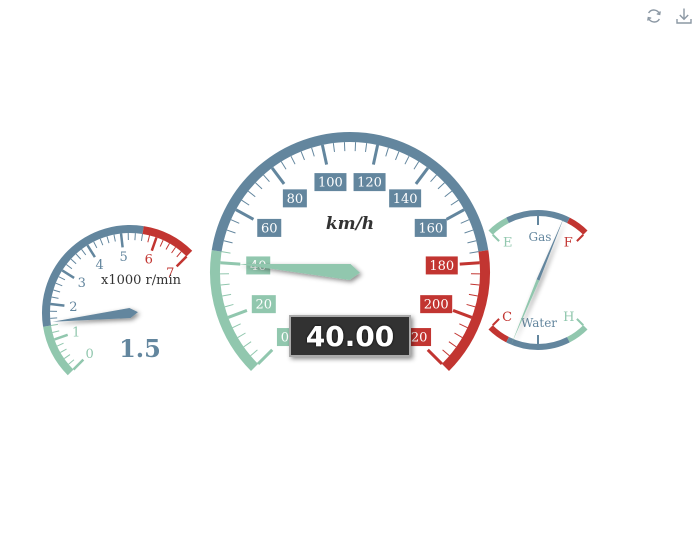 This screenshot has width=700, height=560. I want to click on gauge-0-tick-label: 140, so click(405, 199).